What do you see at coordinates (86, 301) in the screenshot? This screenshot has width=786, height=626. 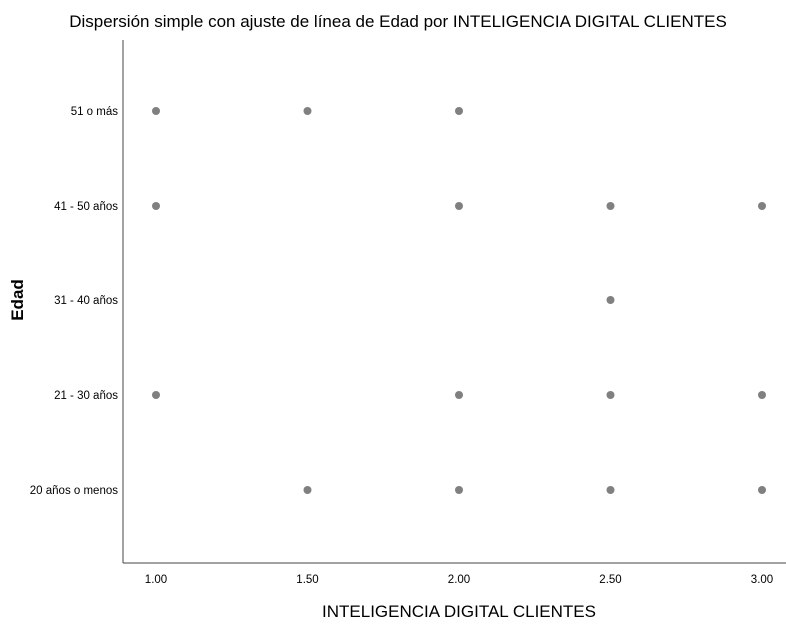 I see `y-tick-label: 31 - 40 años` at bounding box center [86, 301].